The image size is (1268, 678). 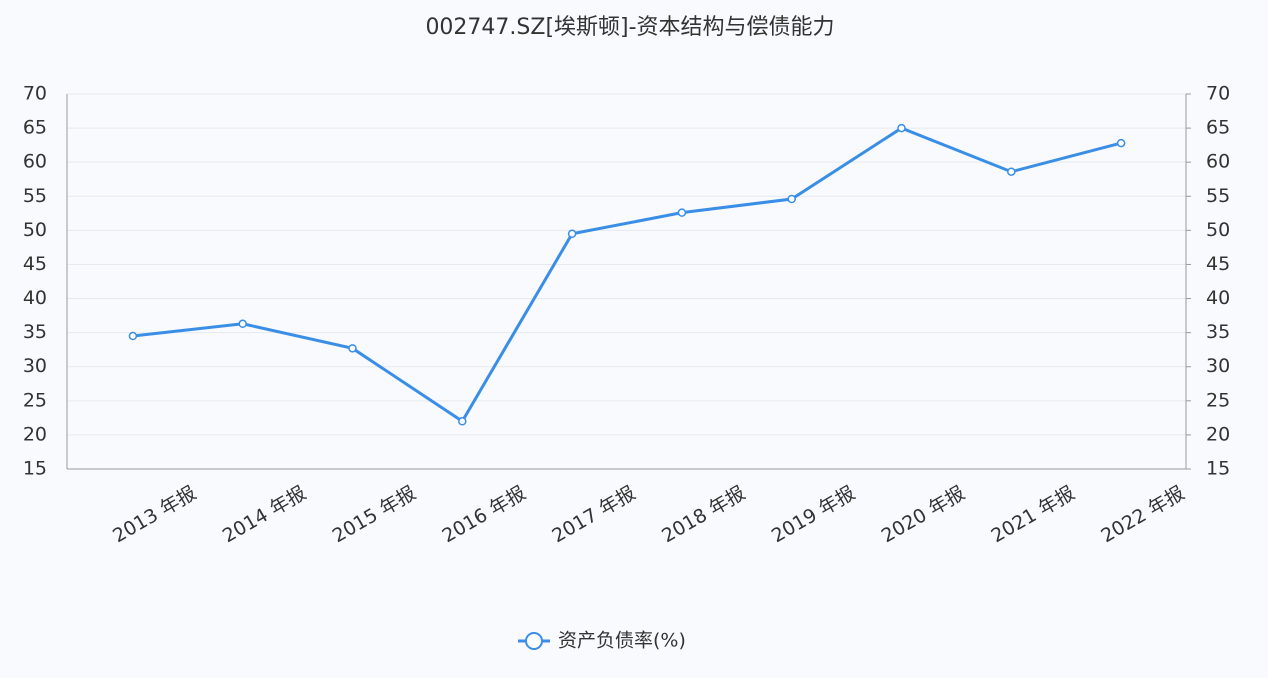 I want to click on y-tick-label: 30, so click(x=35, y=366).